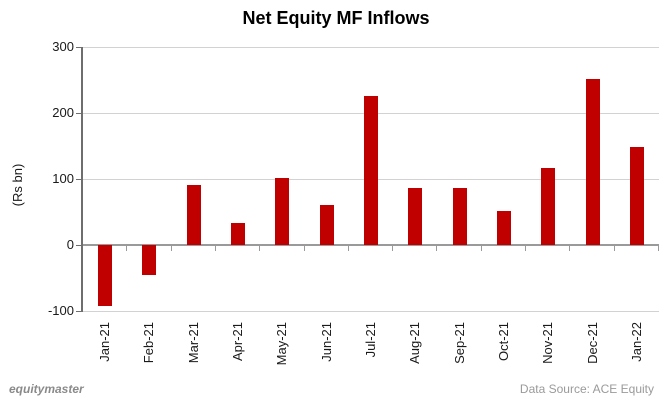 The image size is (672, 408). Describe the element at coordinates (371, 311) in the screenshot. I see `gridline--100` at that location.